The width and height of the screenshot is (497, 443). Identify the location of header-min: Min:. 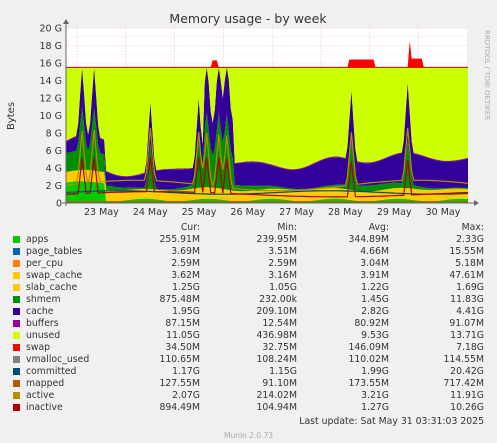
(287, 227).